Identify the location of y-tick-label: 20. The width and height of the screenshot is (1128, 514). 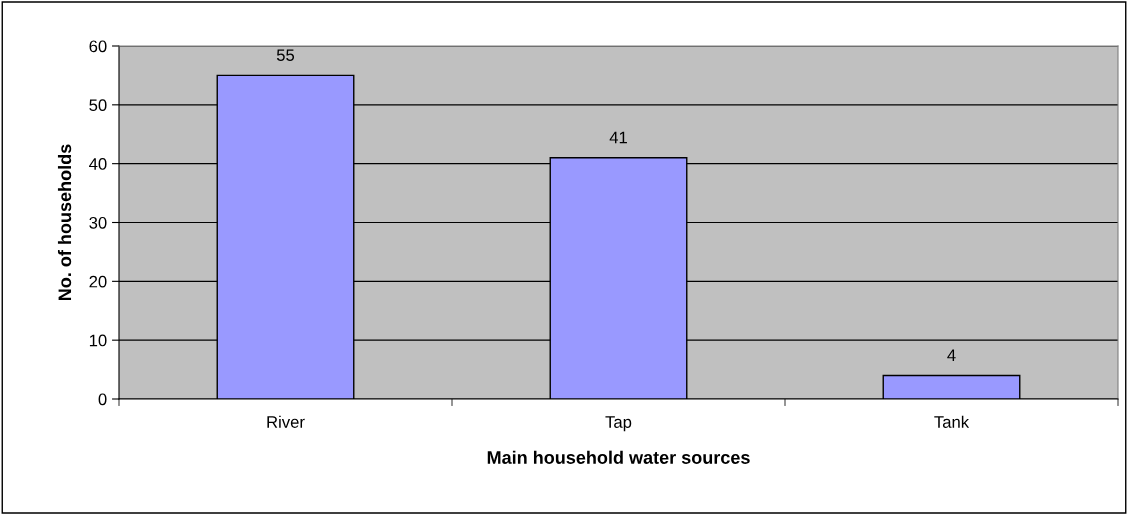
(98, 281).